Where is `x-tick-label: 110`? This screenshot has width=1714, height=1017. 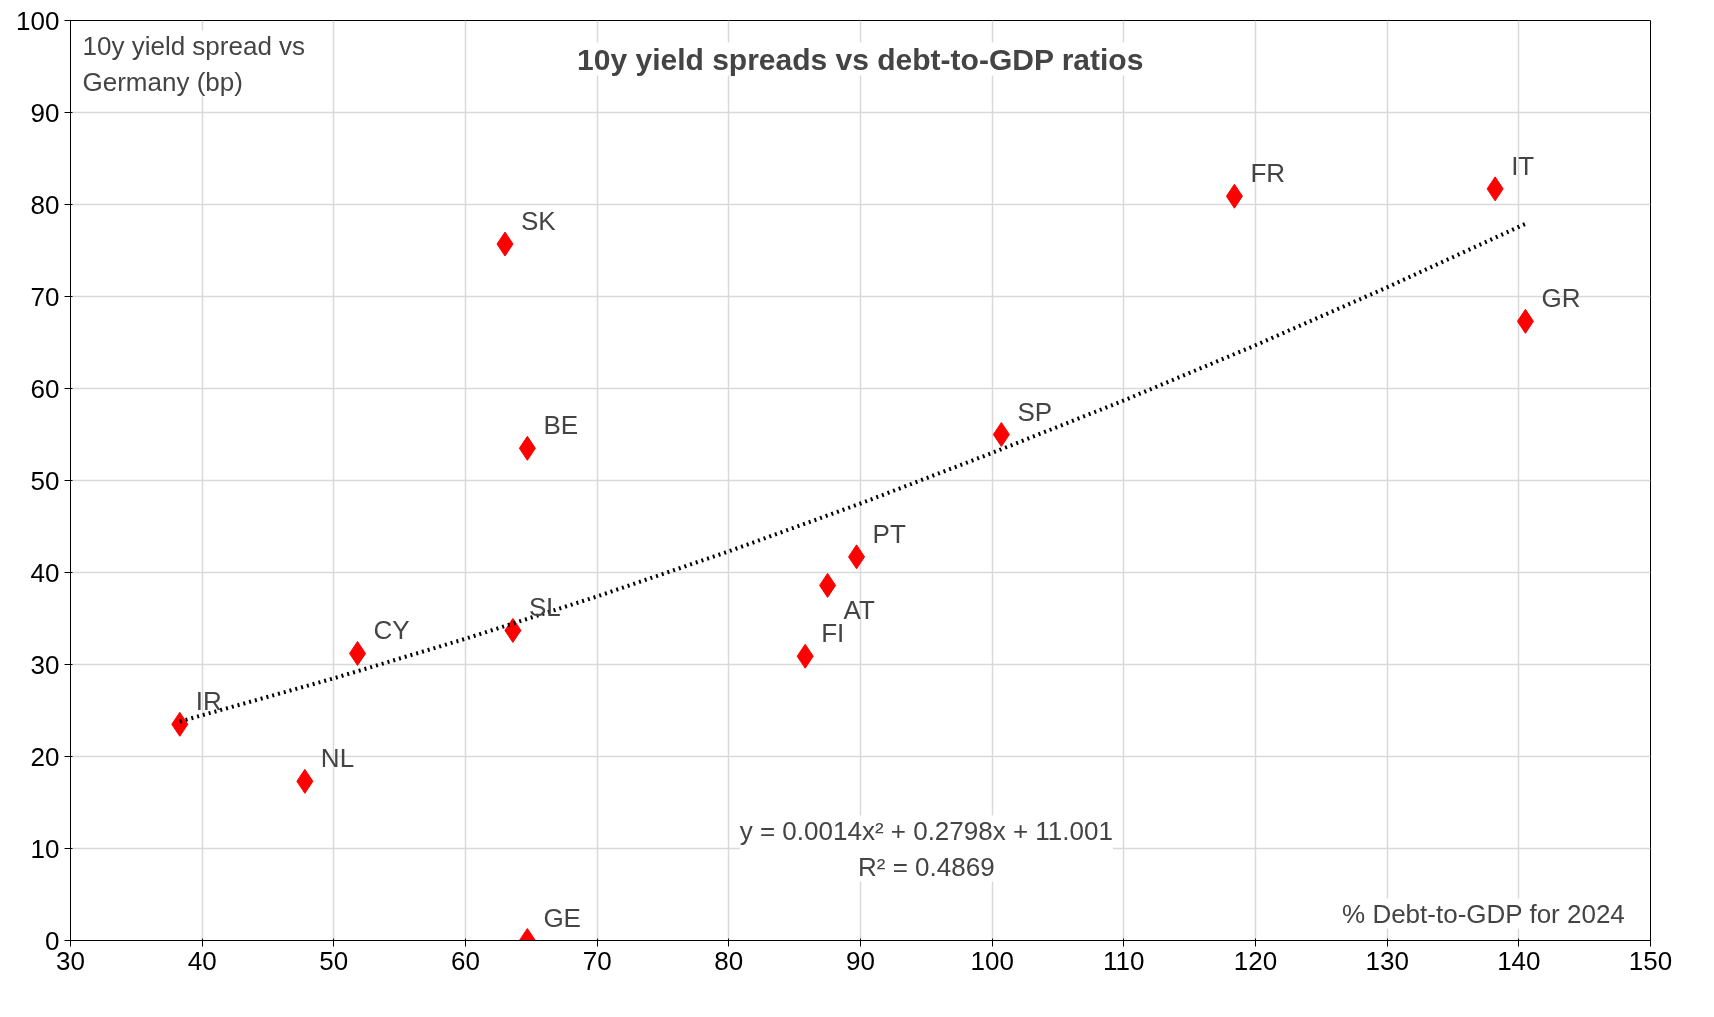 x-tick-label: 110 is located at coordinates (1124, 960).